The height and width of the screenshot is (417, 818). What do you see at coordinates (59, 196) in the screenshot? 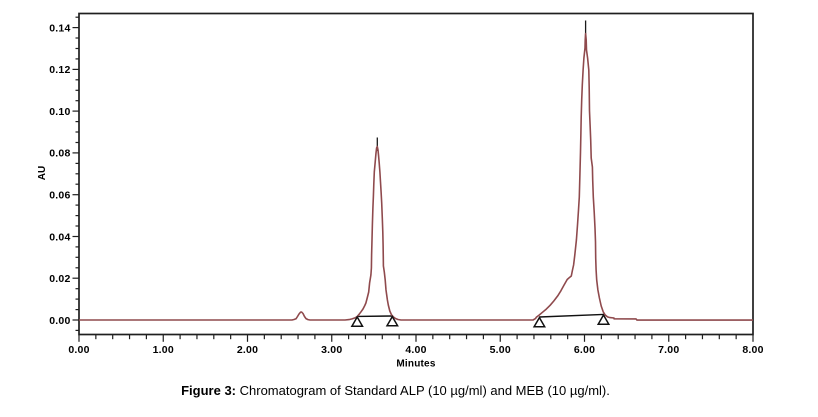
I see `svg-text: 0.06` at bounding box center [59, 196].